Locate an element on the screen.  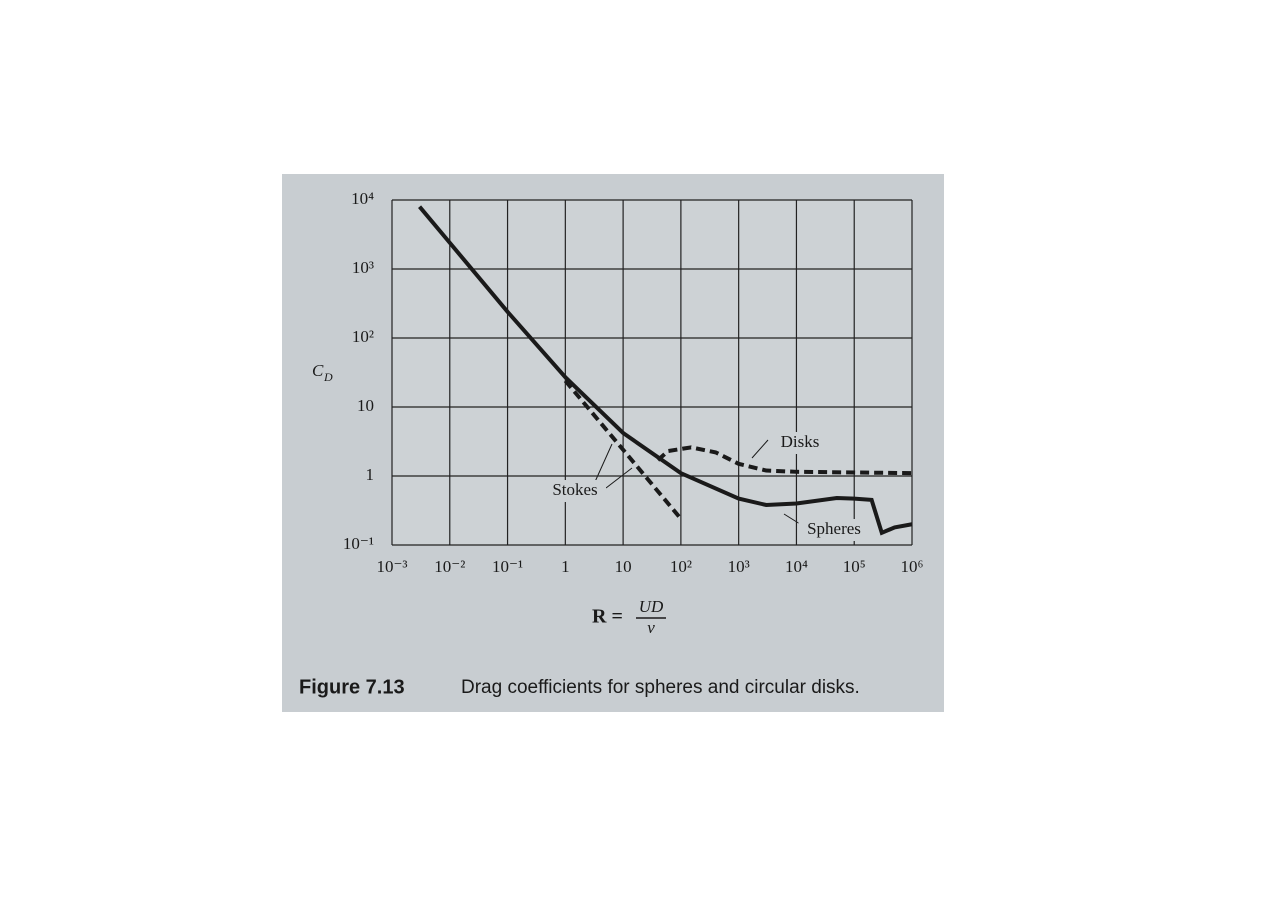
y-tick-label: 1 is located at coordinates (370, 474).